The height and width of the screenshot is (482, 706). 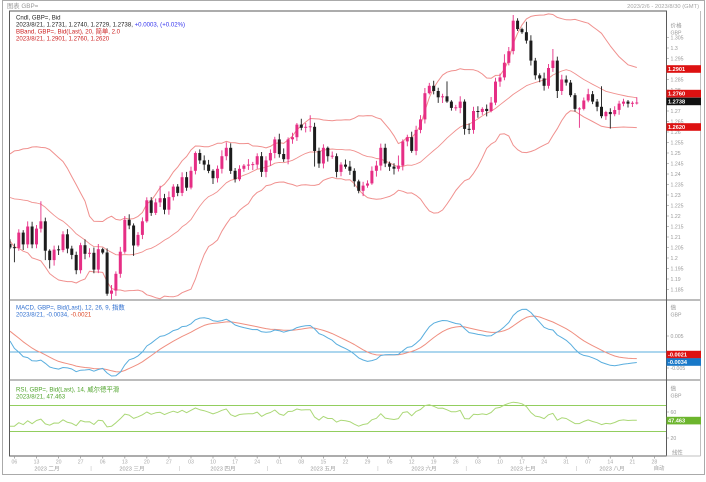 I want to click on svg-text: 19, so click(x=434, y=463).